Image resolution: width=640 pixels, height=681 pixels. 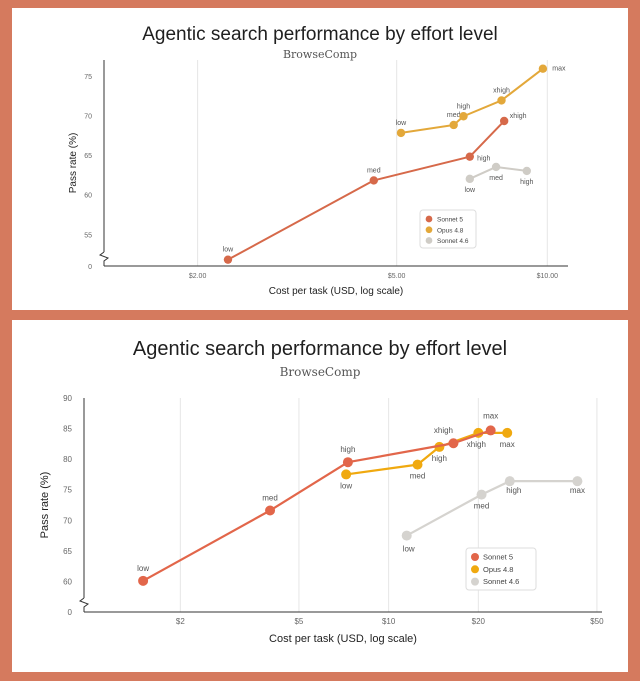 I want to click on x-tick-label: $5.00, so click(x=397, y=276).